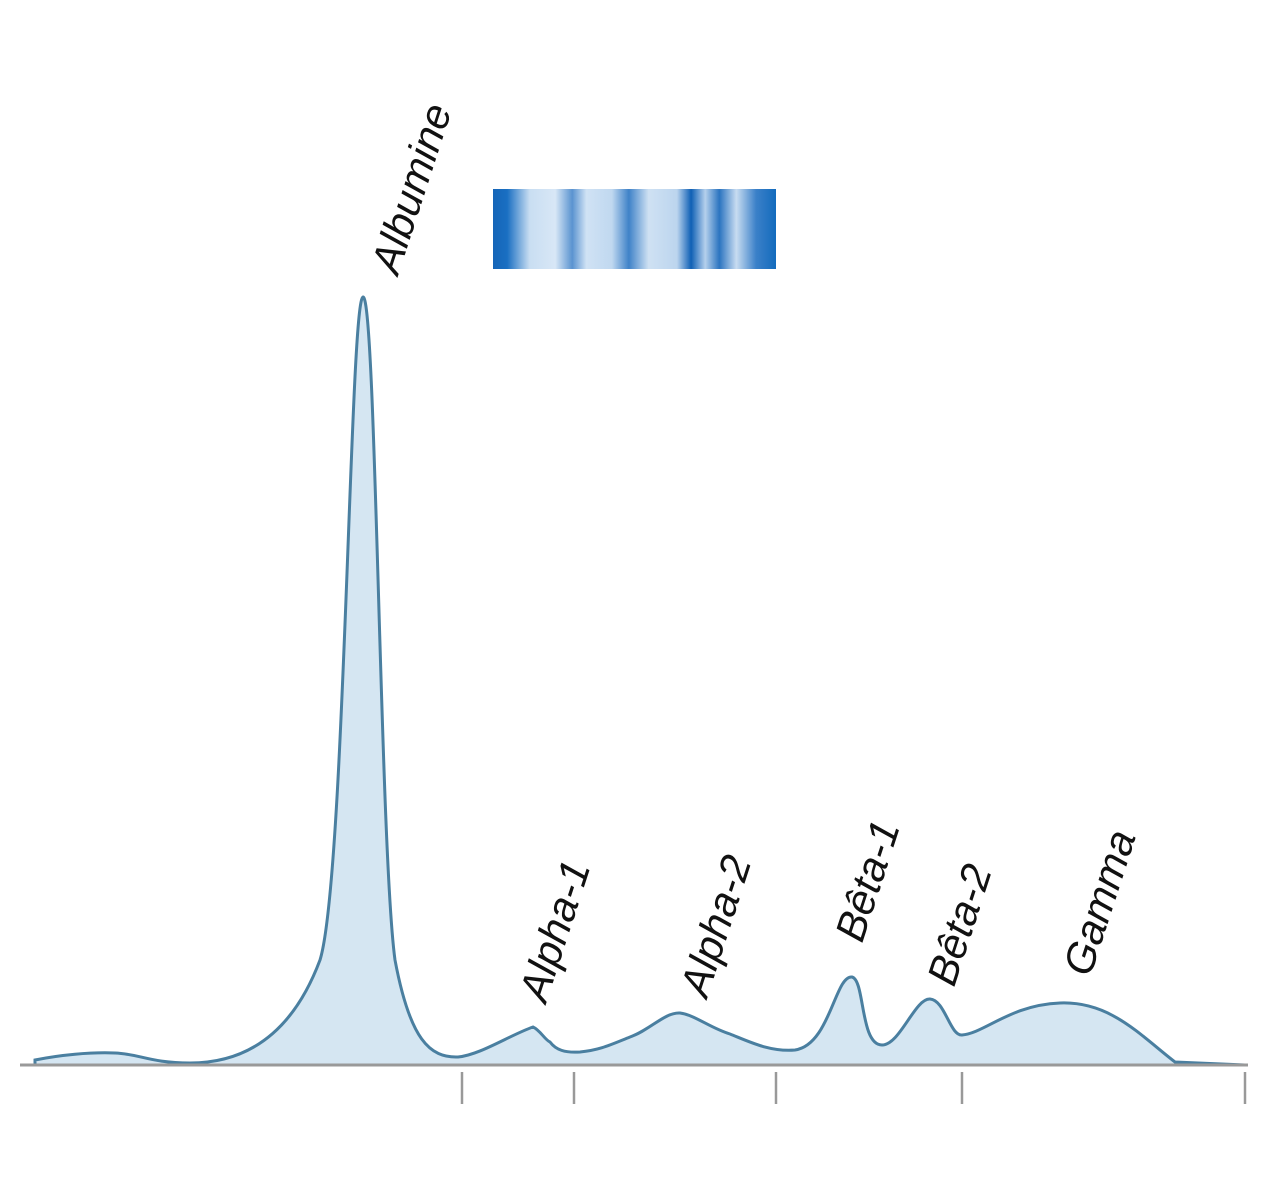 The width and height of the screenshot is (1280, 1180). I want to click on peak-label: Bêta-1, so click(867, 881).